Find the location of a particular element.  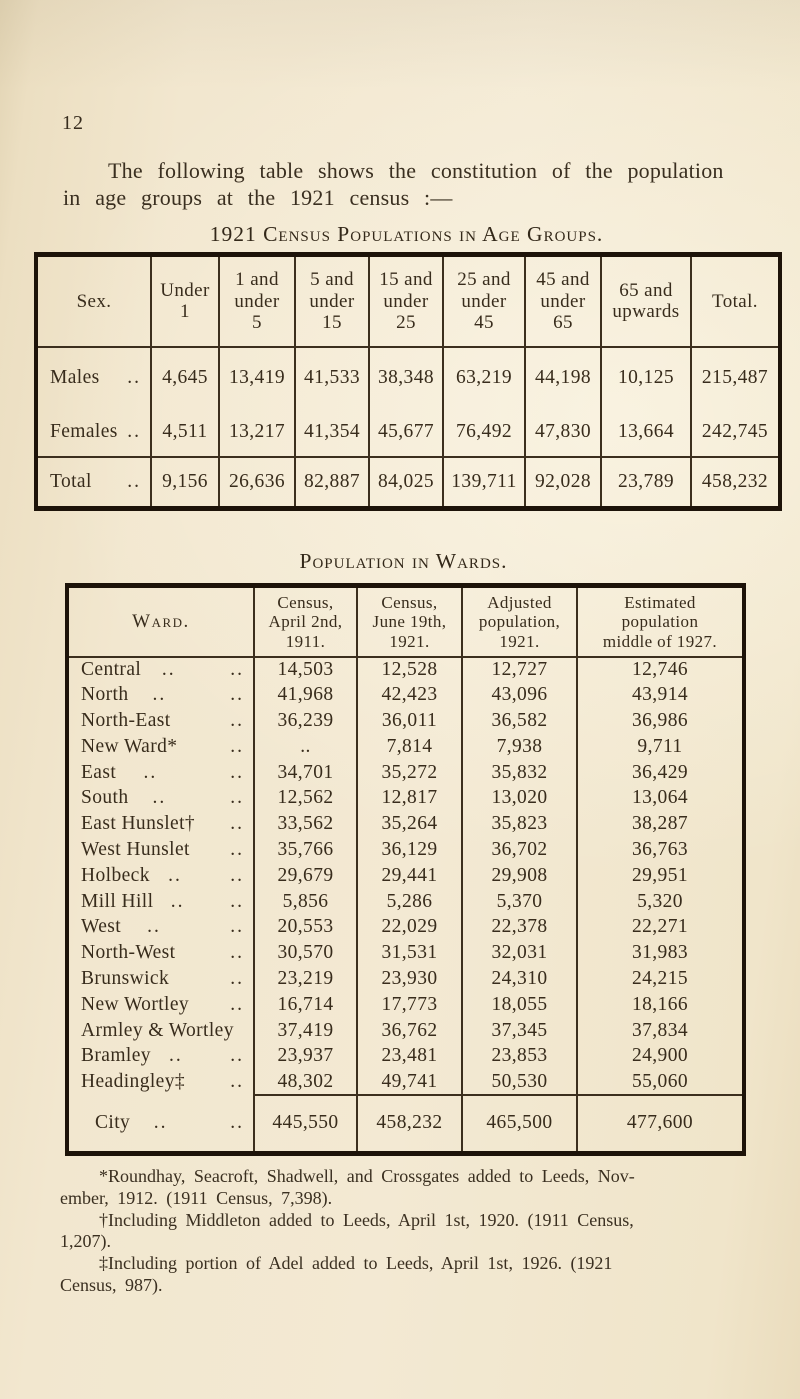

cell-value: 13,020 is located at coordinates (519, 798).